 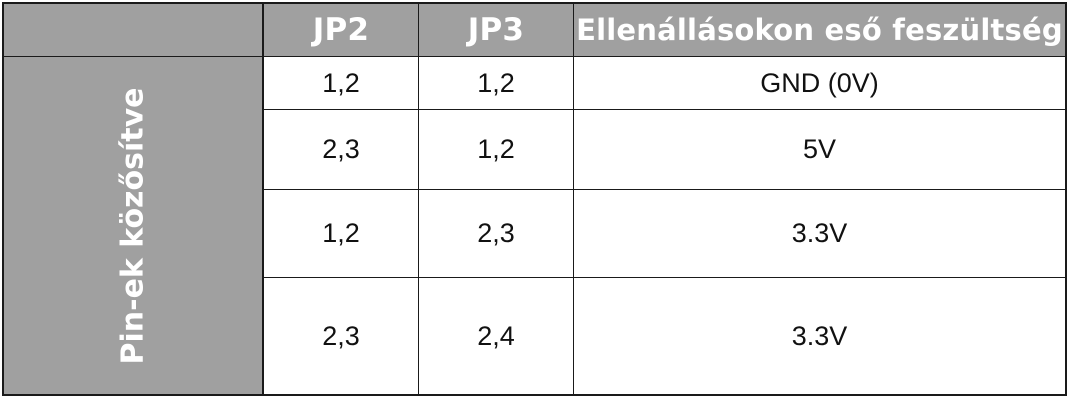 What do you see at coordinates (134, 30) in the screenshot?
I see `header-corner-cell` at bounding box center [134, 30].